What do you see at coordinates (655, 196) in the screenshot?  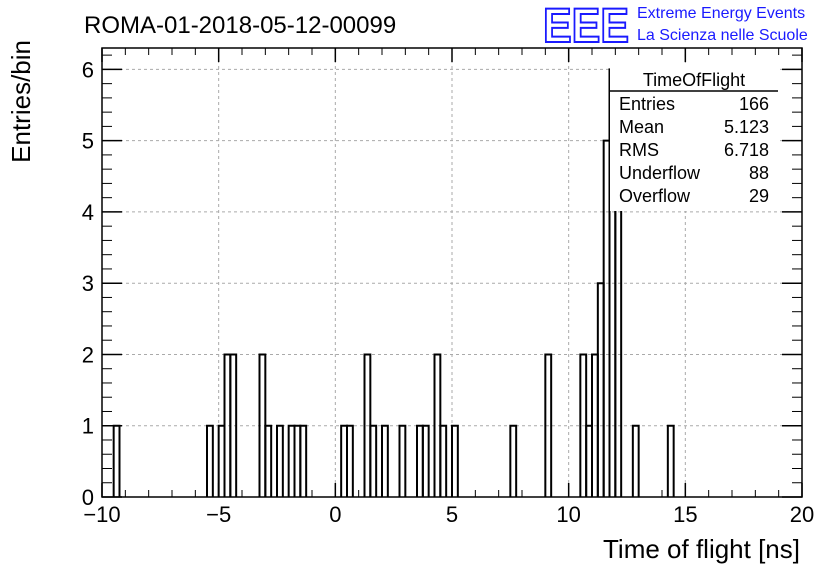 I see `stats-row-label: Overflow` at bounding box center [655, 196].